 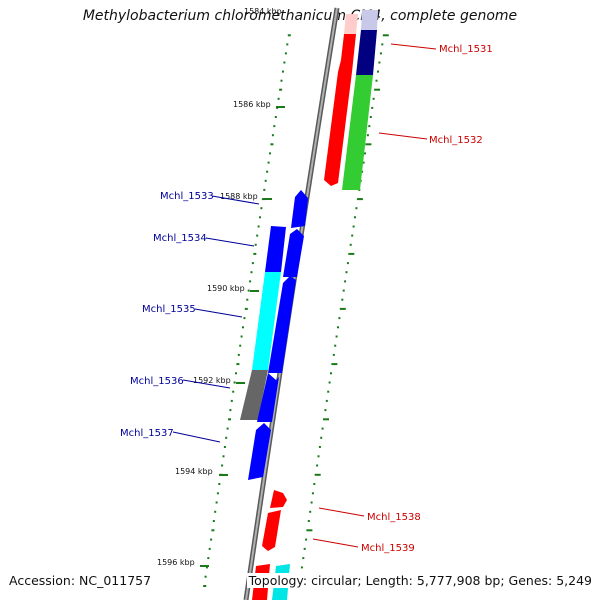 I want to click on gene-label: Mchl_1537, so click(x=147, y=433).